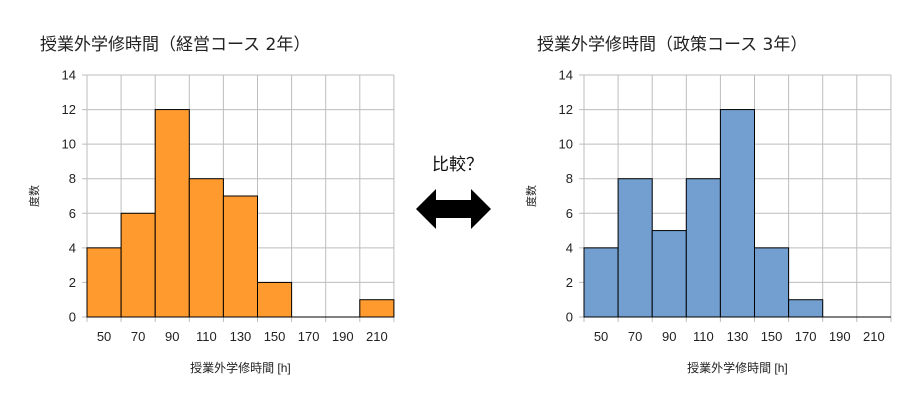  I want to click on chart-title-right: 授業外学修時間（政策コース 3年）, so click(672, 45).